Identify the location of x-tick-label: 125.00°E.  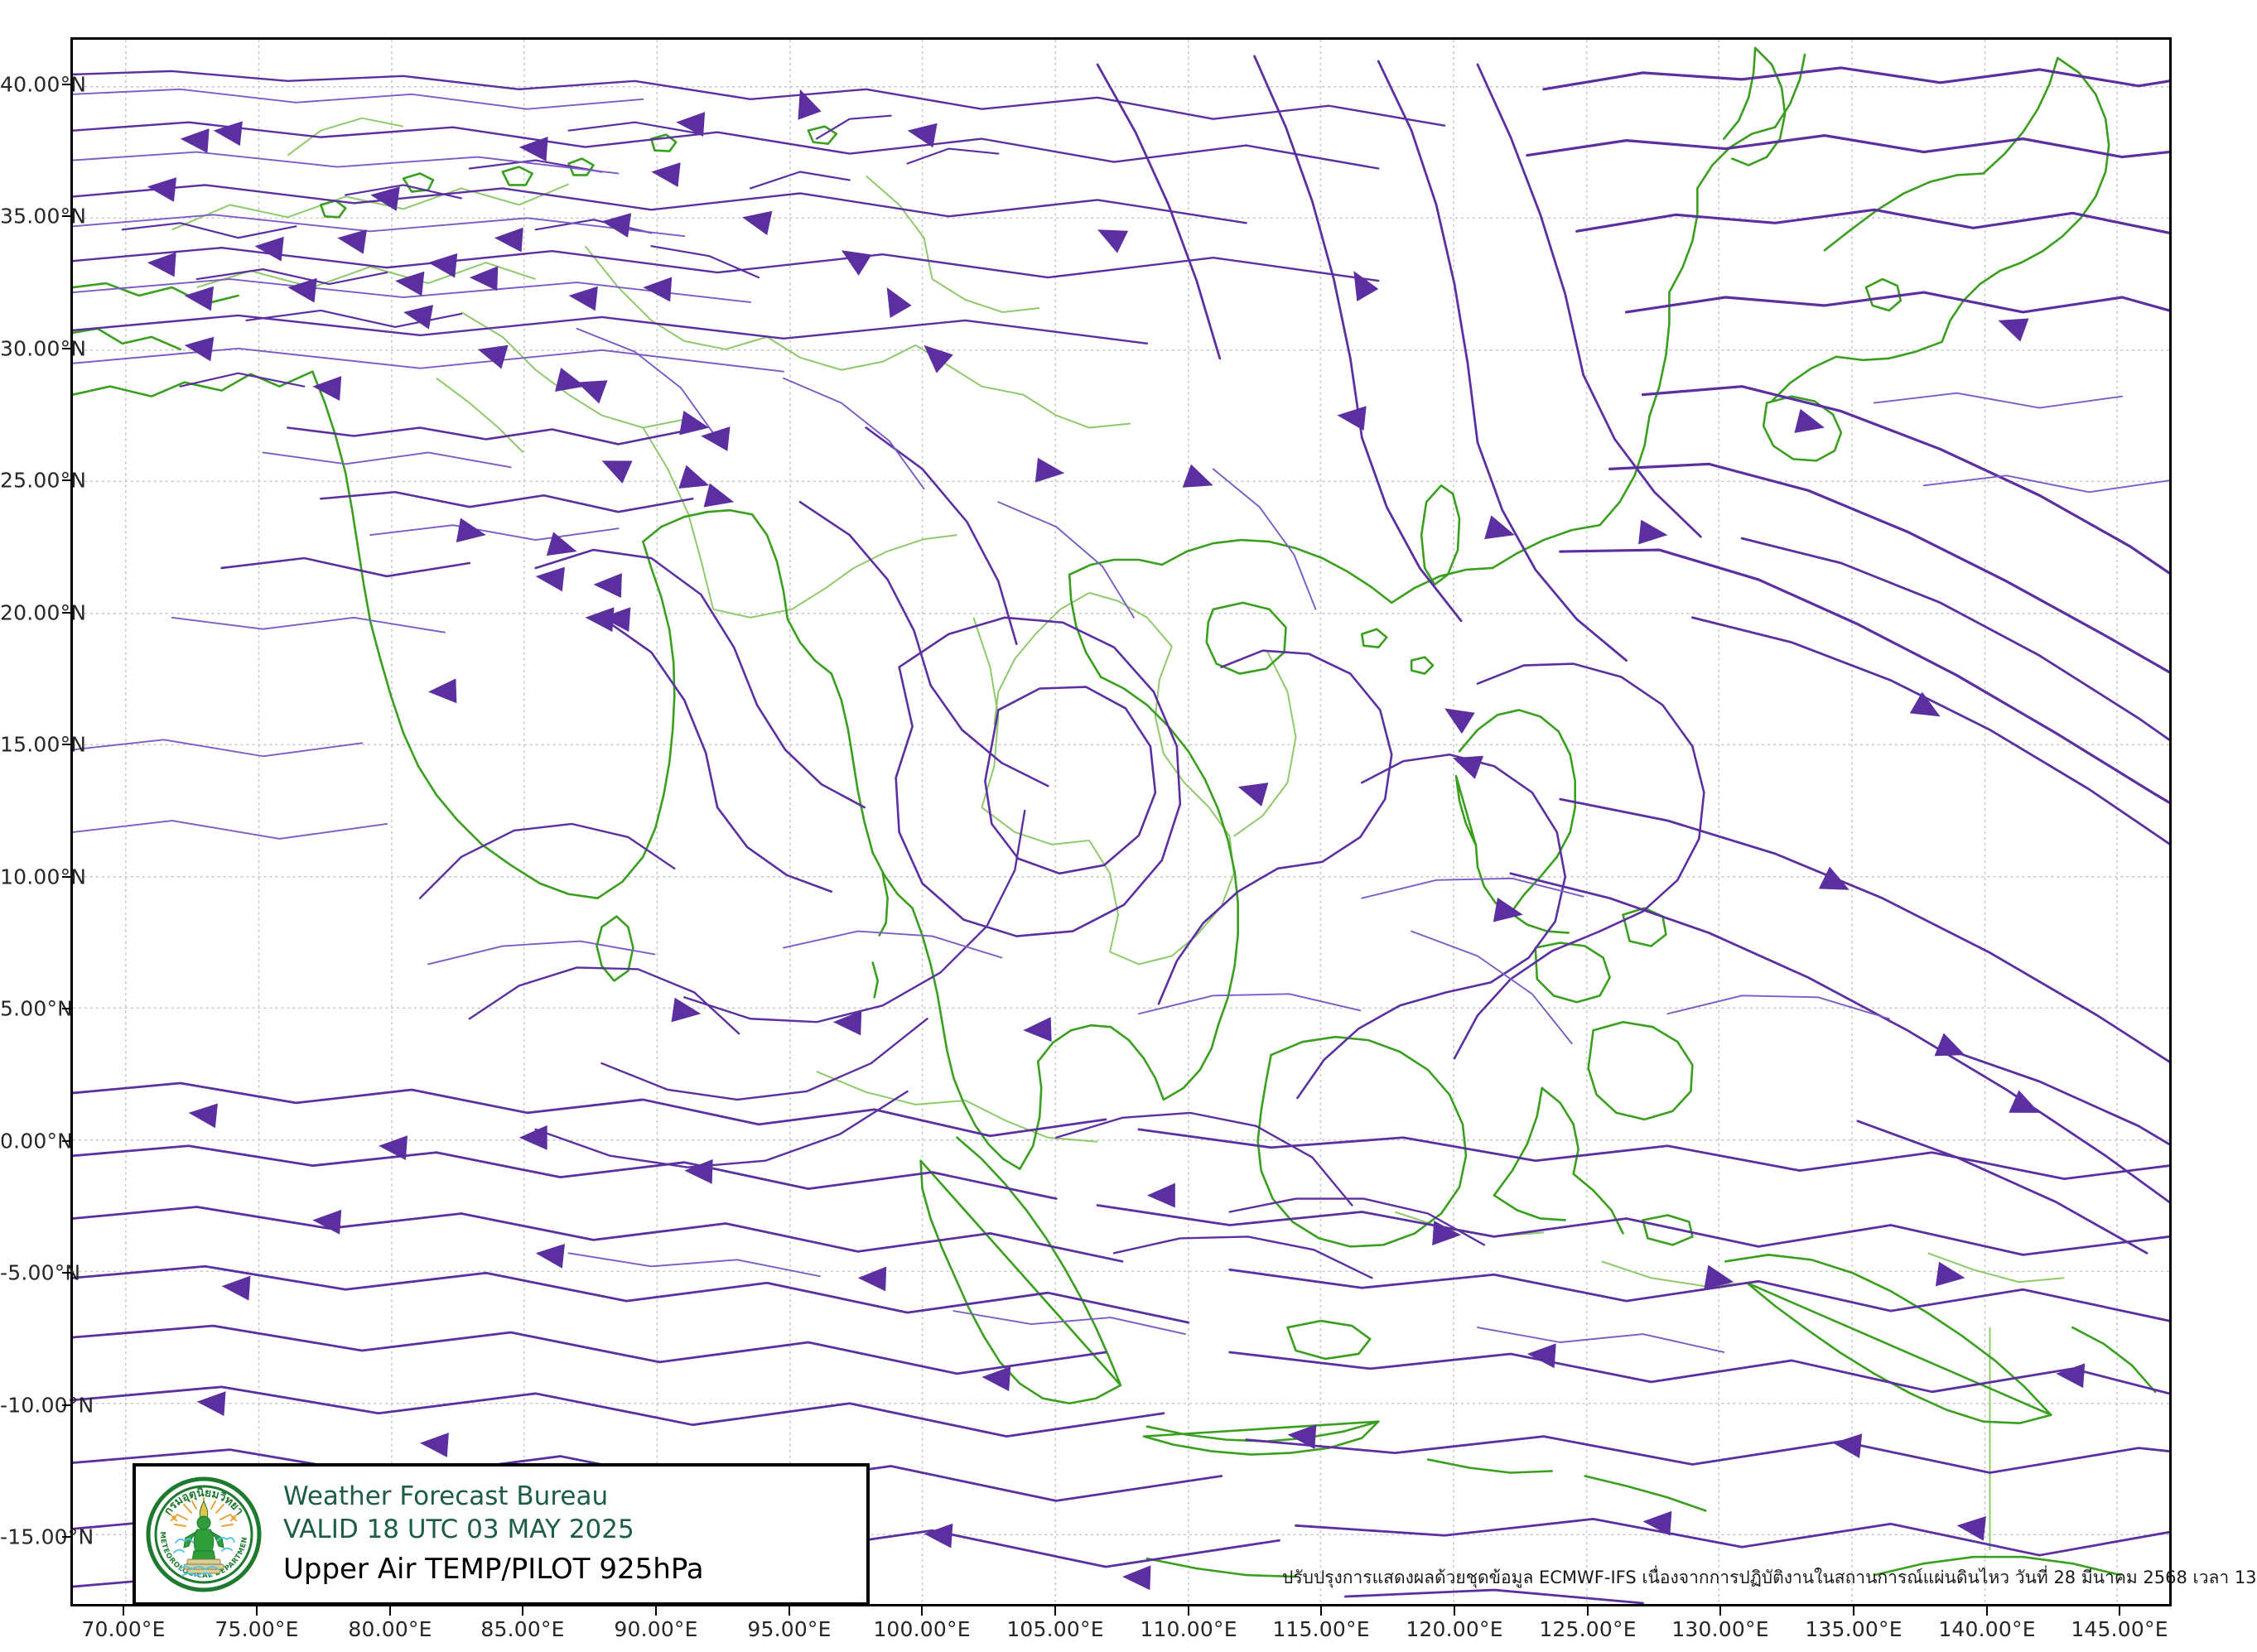
(1588, 1629).